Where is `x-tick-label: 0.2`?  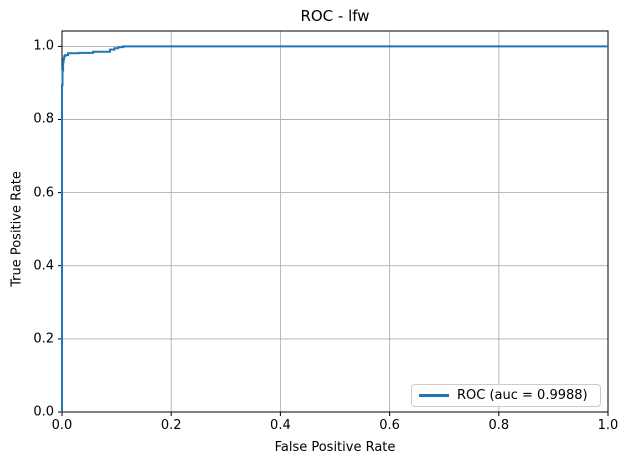
x-tick-label: 0.2 is located at coordinates (171, 425).